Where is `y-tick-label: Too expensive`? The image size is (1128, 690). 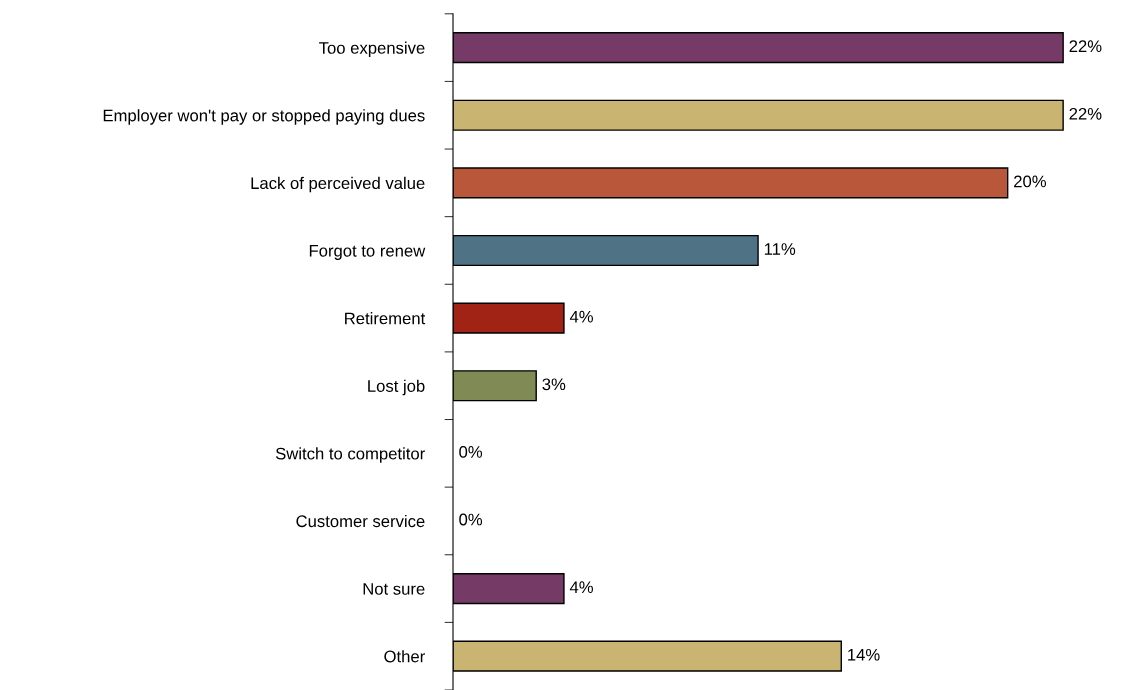 y-tick-label: Too expensive is located at coordinates (372, 49).